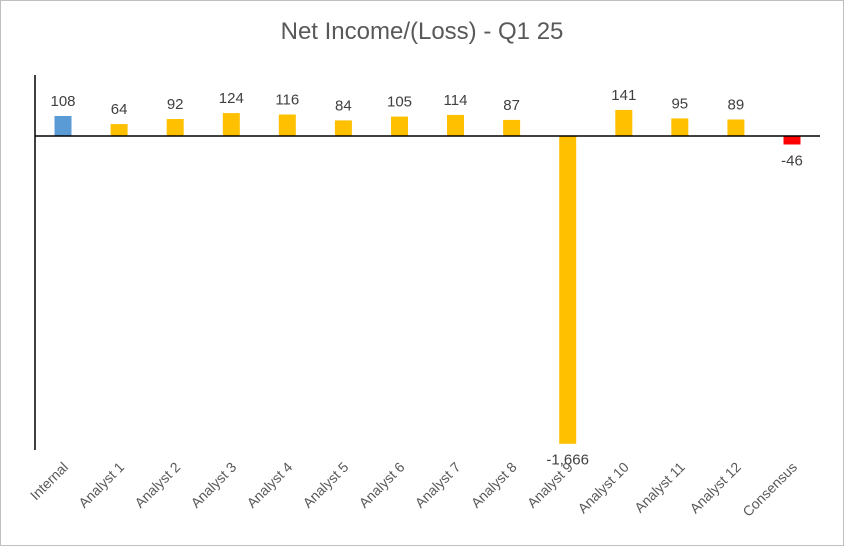 The height and width of the screenshot is (546, 844). I want to click on data-label: 87, so click(511, 105).